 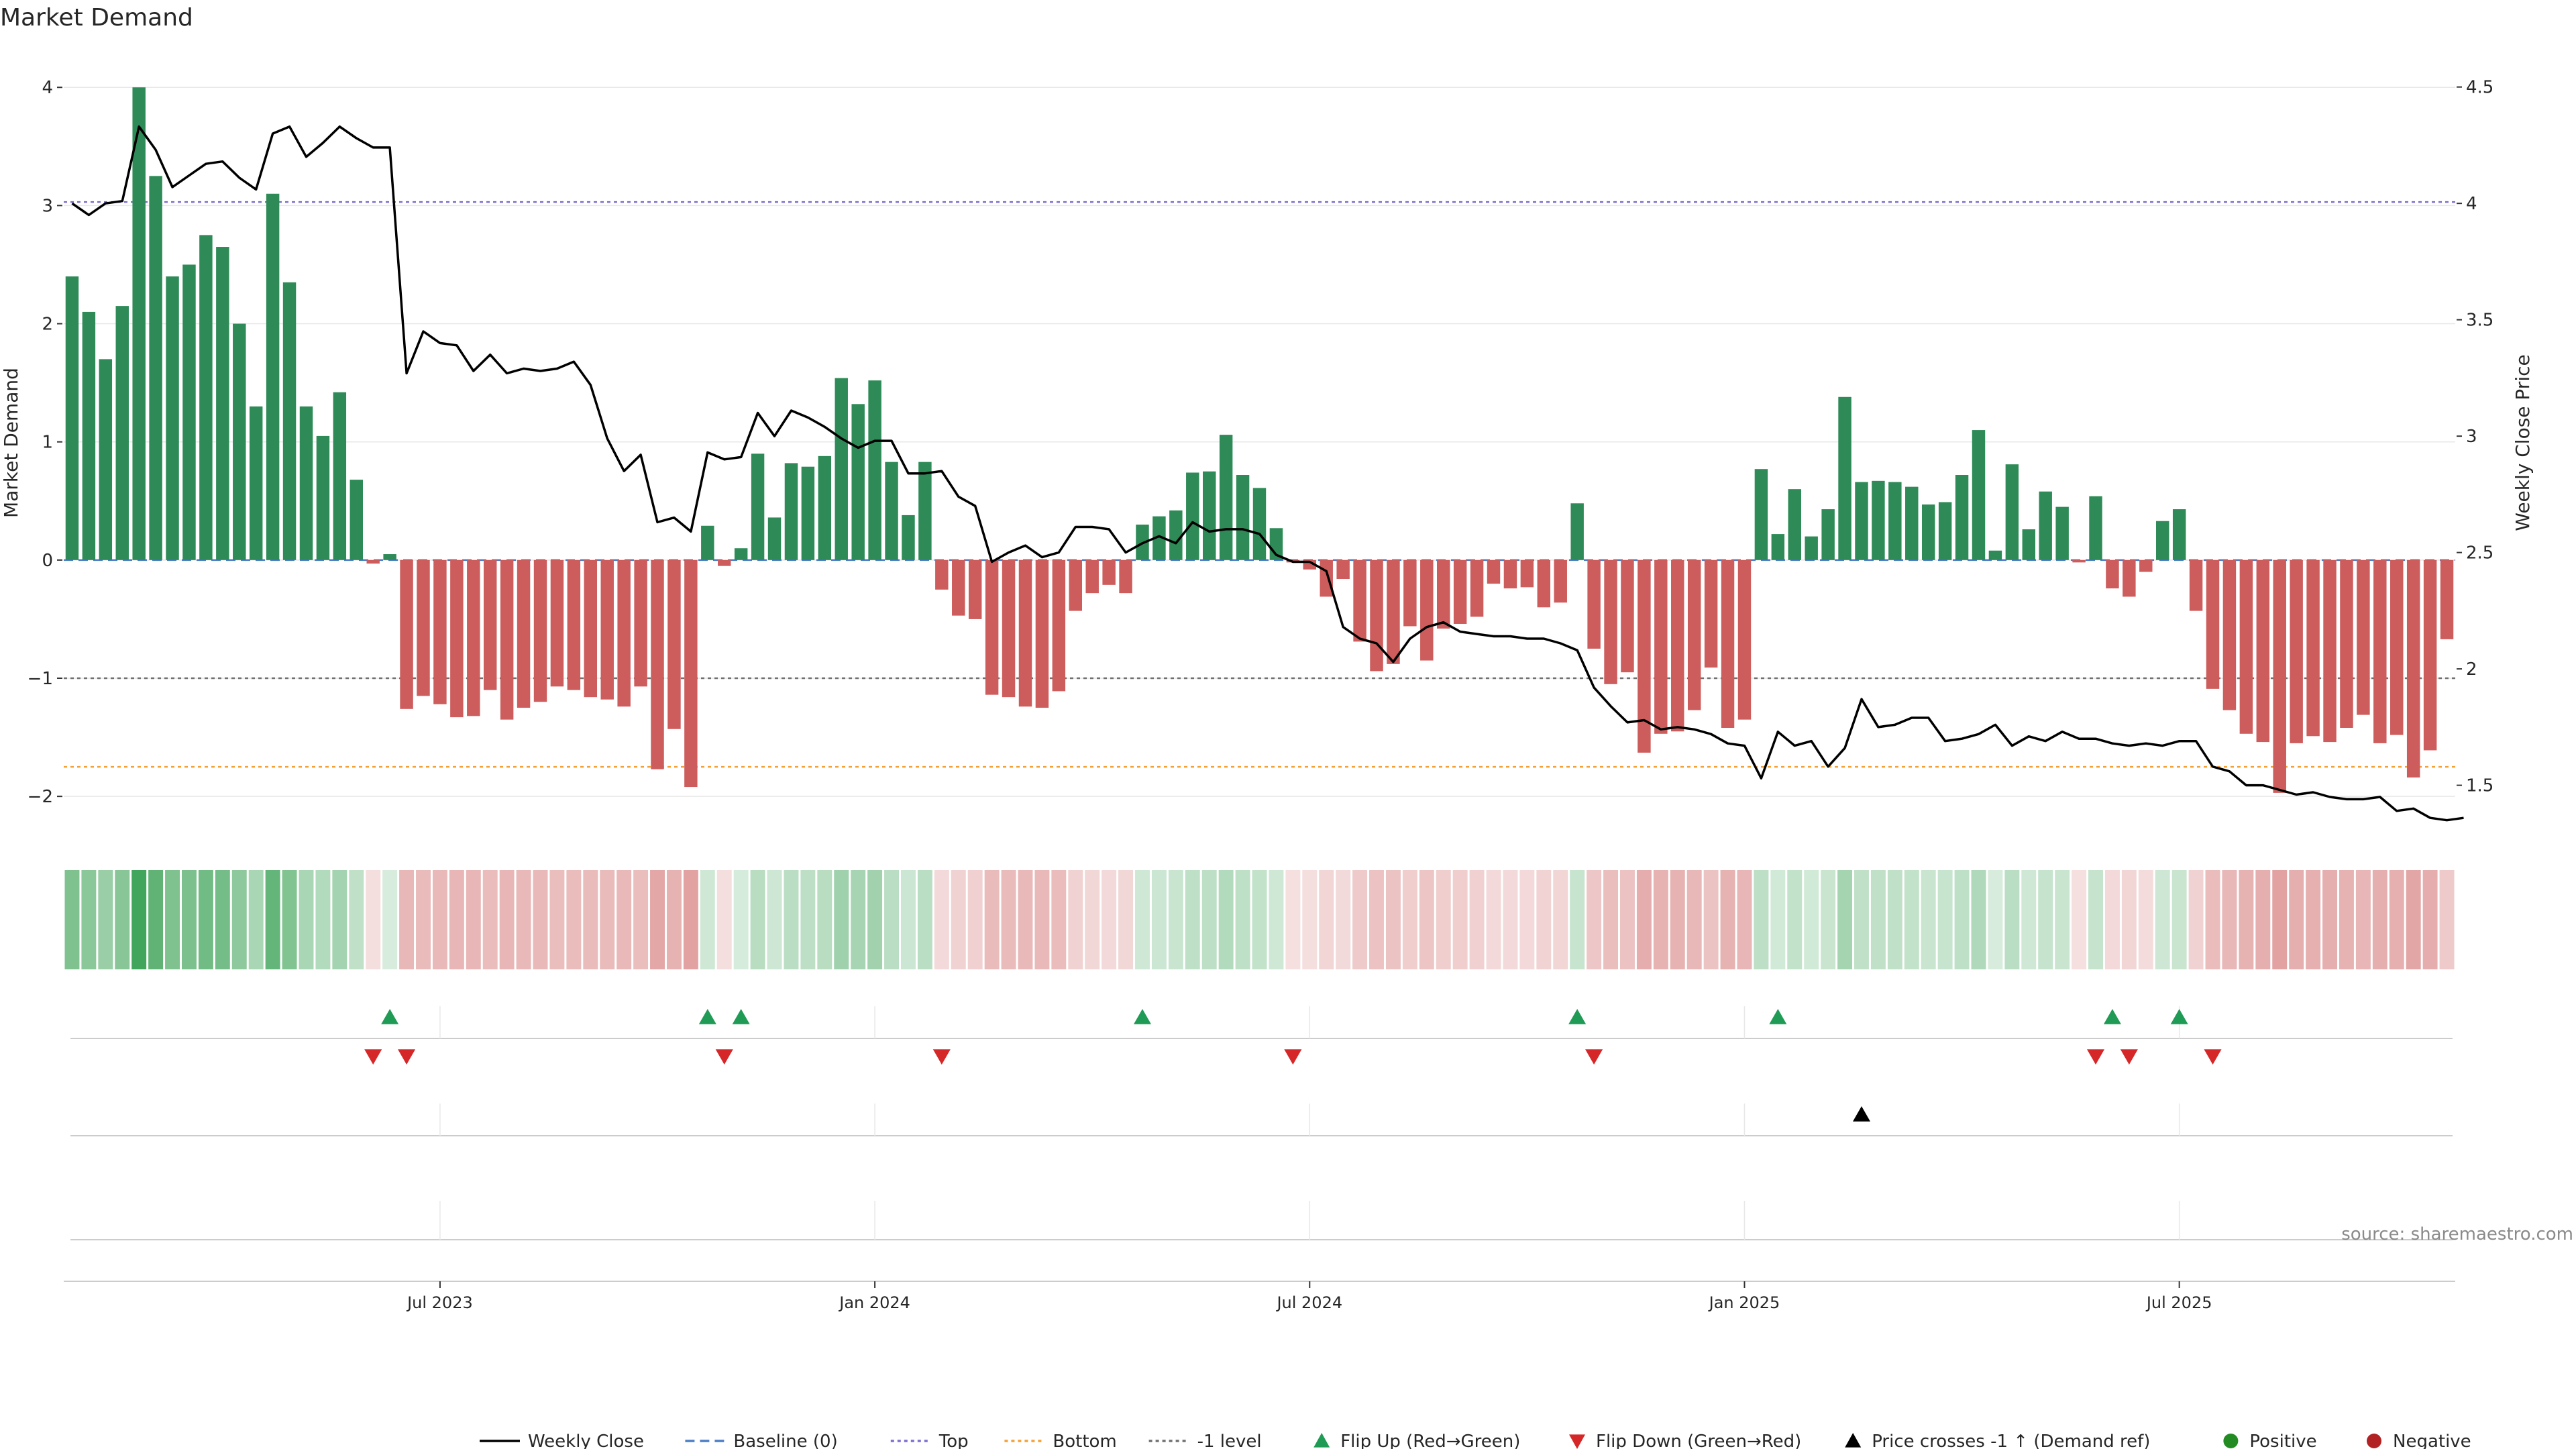 I want to click on x-tick-label: Jul 2025, so click(x=2178, y=1302).